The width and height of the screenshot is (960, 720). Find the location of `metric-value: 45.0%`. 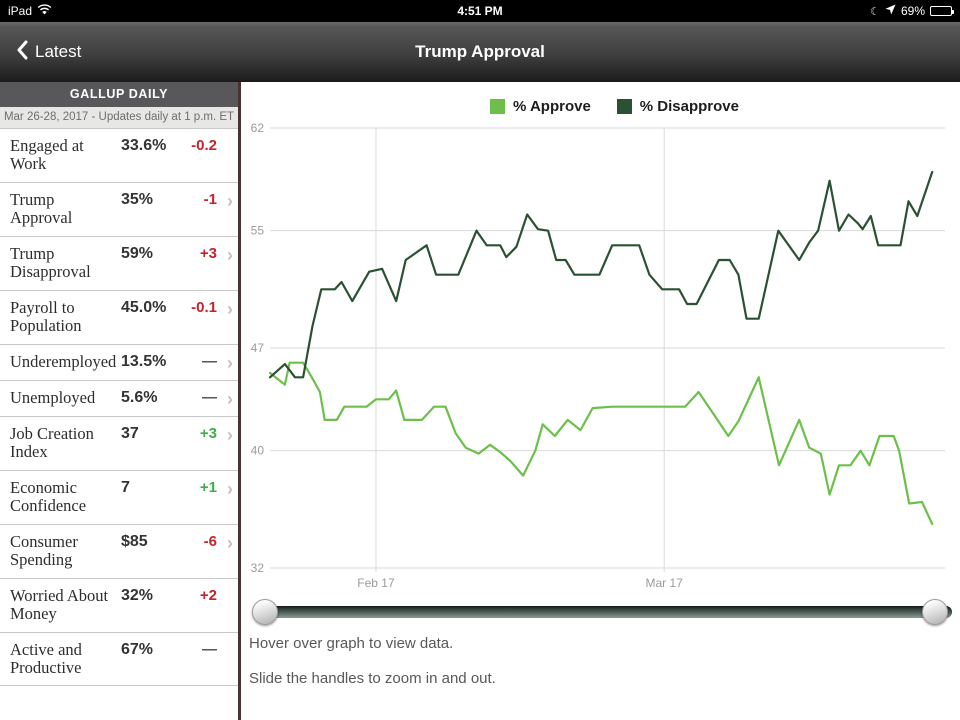

metric-value: 45.0% is located at coordinates (144, 307).